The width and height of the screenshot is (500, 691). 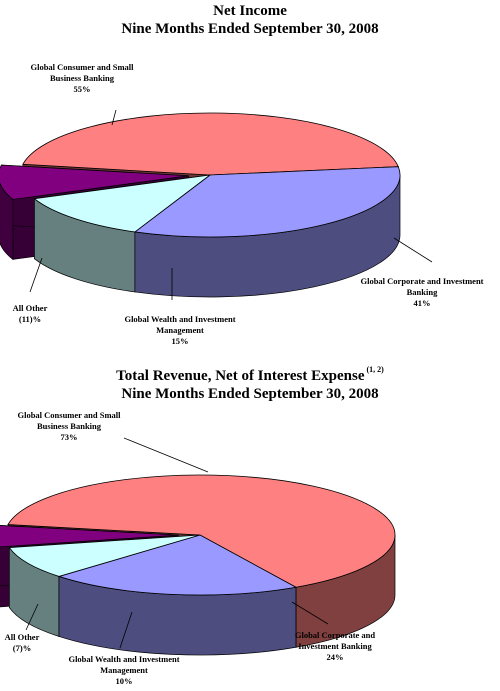 I want to click on chart-2-slice-1-top, so click(x=201, y=531).